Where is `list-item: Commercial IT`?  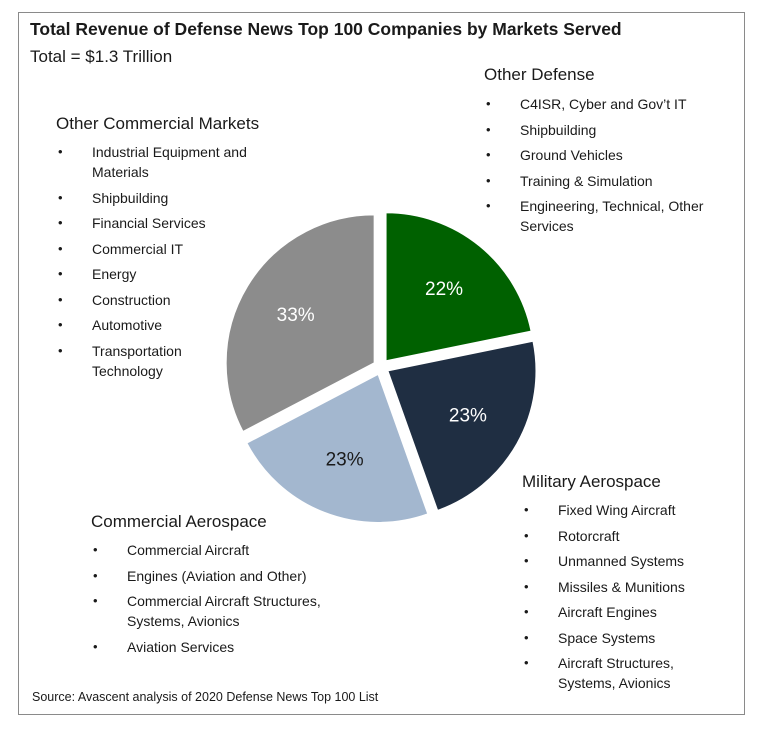 list-item: Commercial IT is located at coordinates (156, 249).